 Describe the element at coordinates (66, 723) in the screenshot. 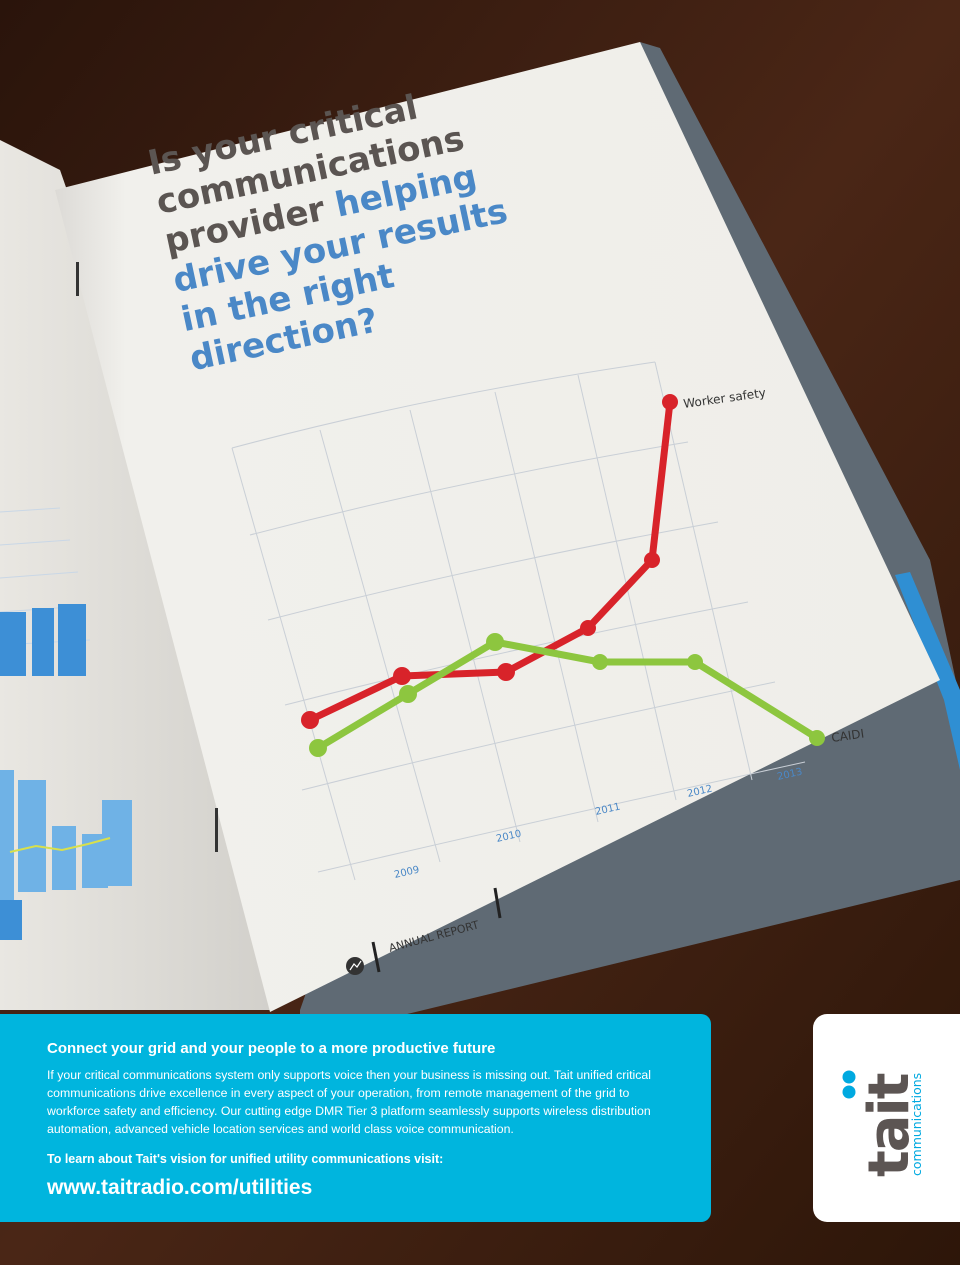

I see `left-page-bar-chart` at that location.